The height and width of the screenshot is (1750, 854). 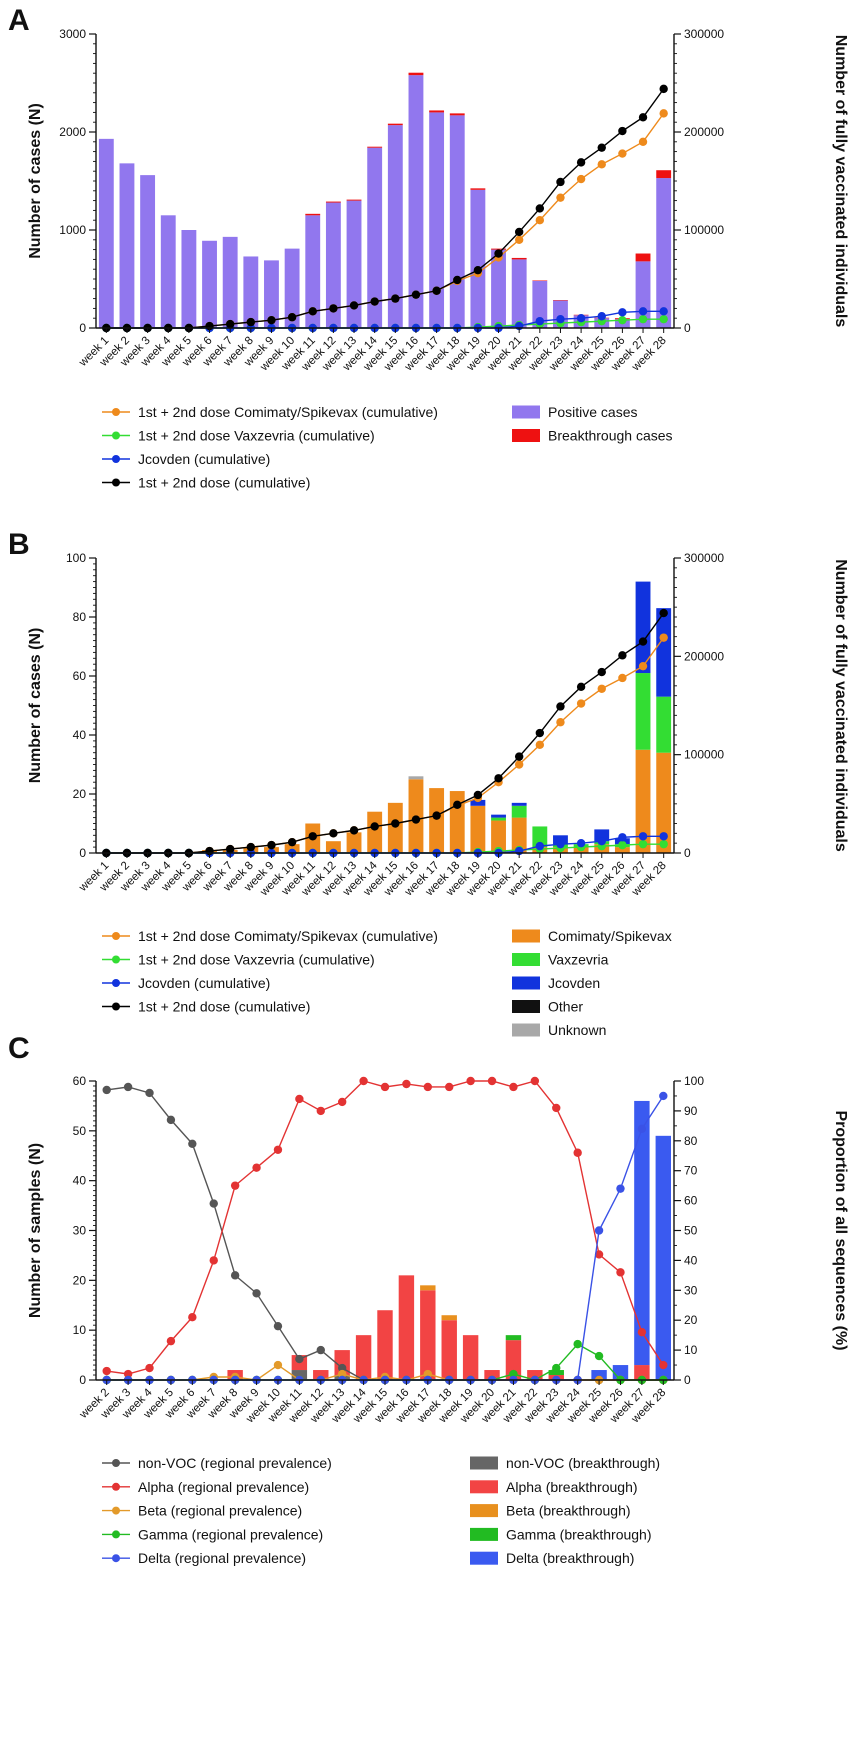 What do you see at coordinates (19, 544) in the screenshot?
I see `panel-letter-B: B` at bounding box center [19, 544].